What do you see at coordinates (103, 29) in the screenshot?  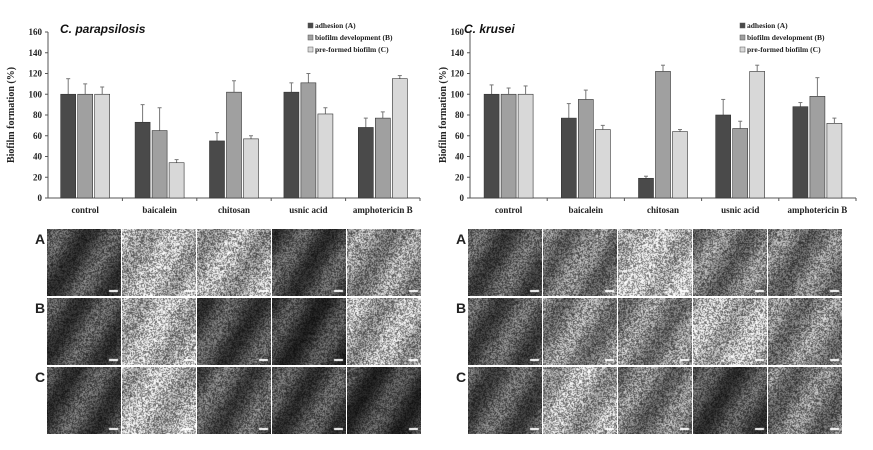 I see `chart-title: C. parapsilosis` at bounding box center [103, 29].